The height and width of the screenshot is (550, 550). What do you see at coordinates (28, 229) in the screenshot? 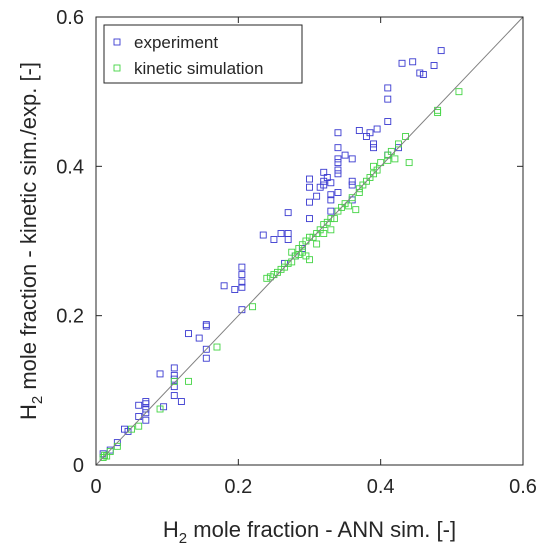
I see `y-axis-label-rest: mole fraction - kinetic sim./exp. [-]` at bounding box center [28, 229].